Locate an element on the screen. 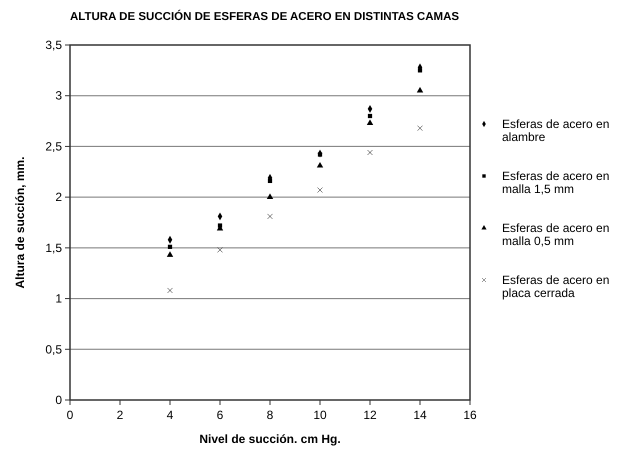  legend-label: Esferas de acero en malla 0,5 mm is located at coordinates (556, 234).